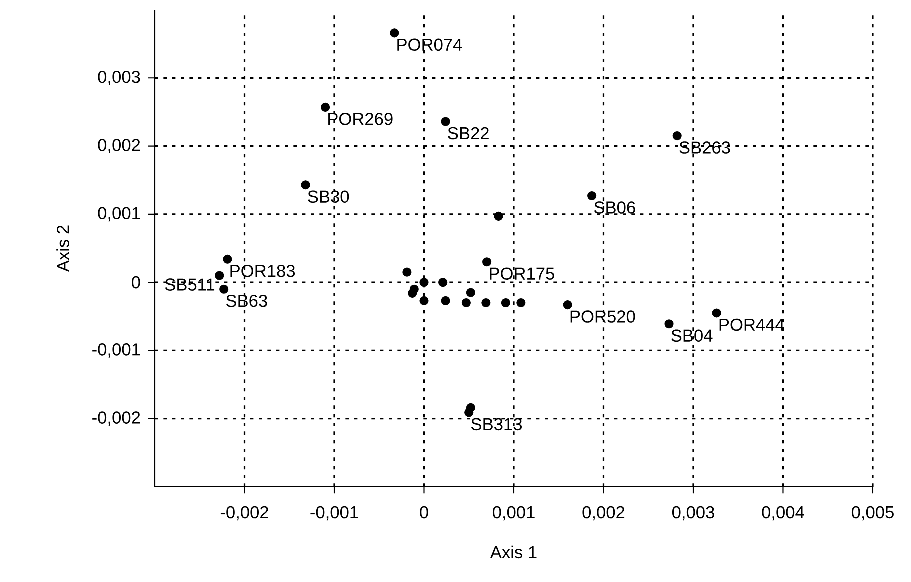  I want to click on annotation: POR269, so click(360, 119).